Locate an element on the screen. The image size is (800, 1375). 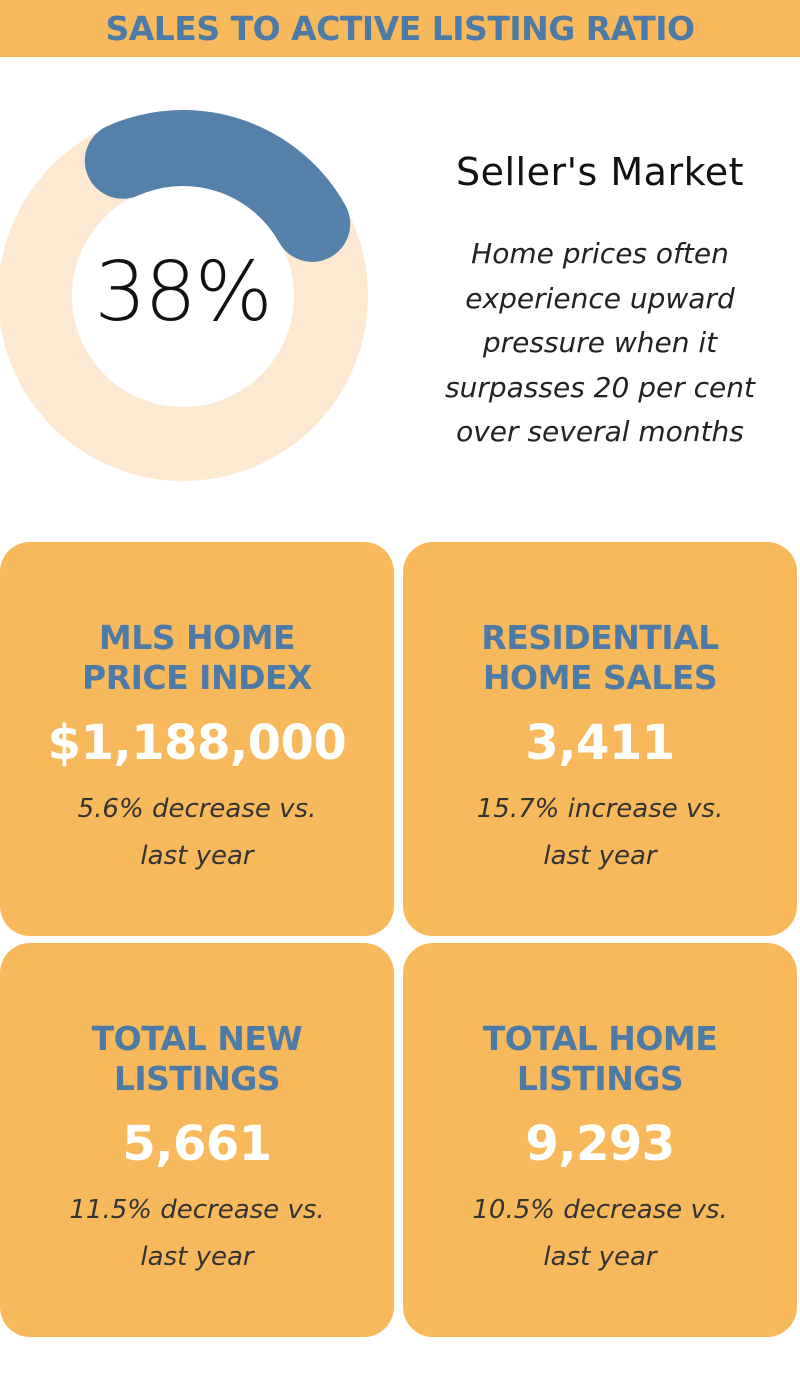
card-change-note: 15.7% increase vs. last year is located at coordinates (600, 832).